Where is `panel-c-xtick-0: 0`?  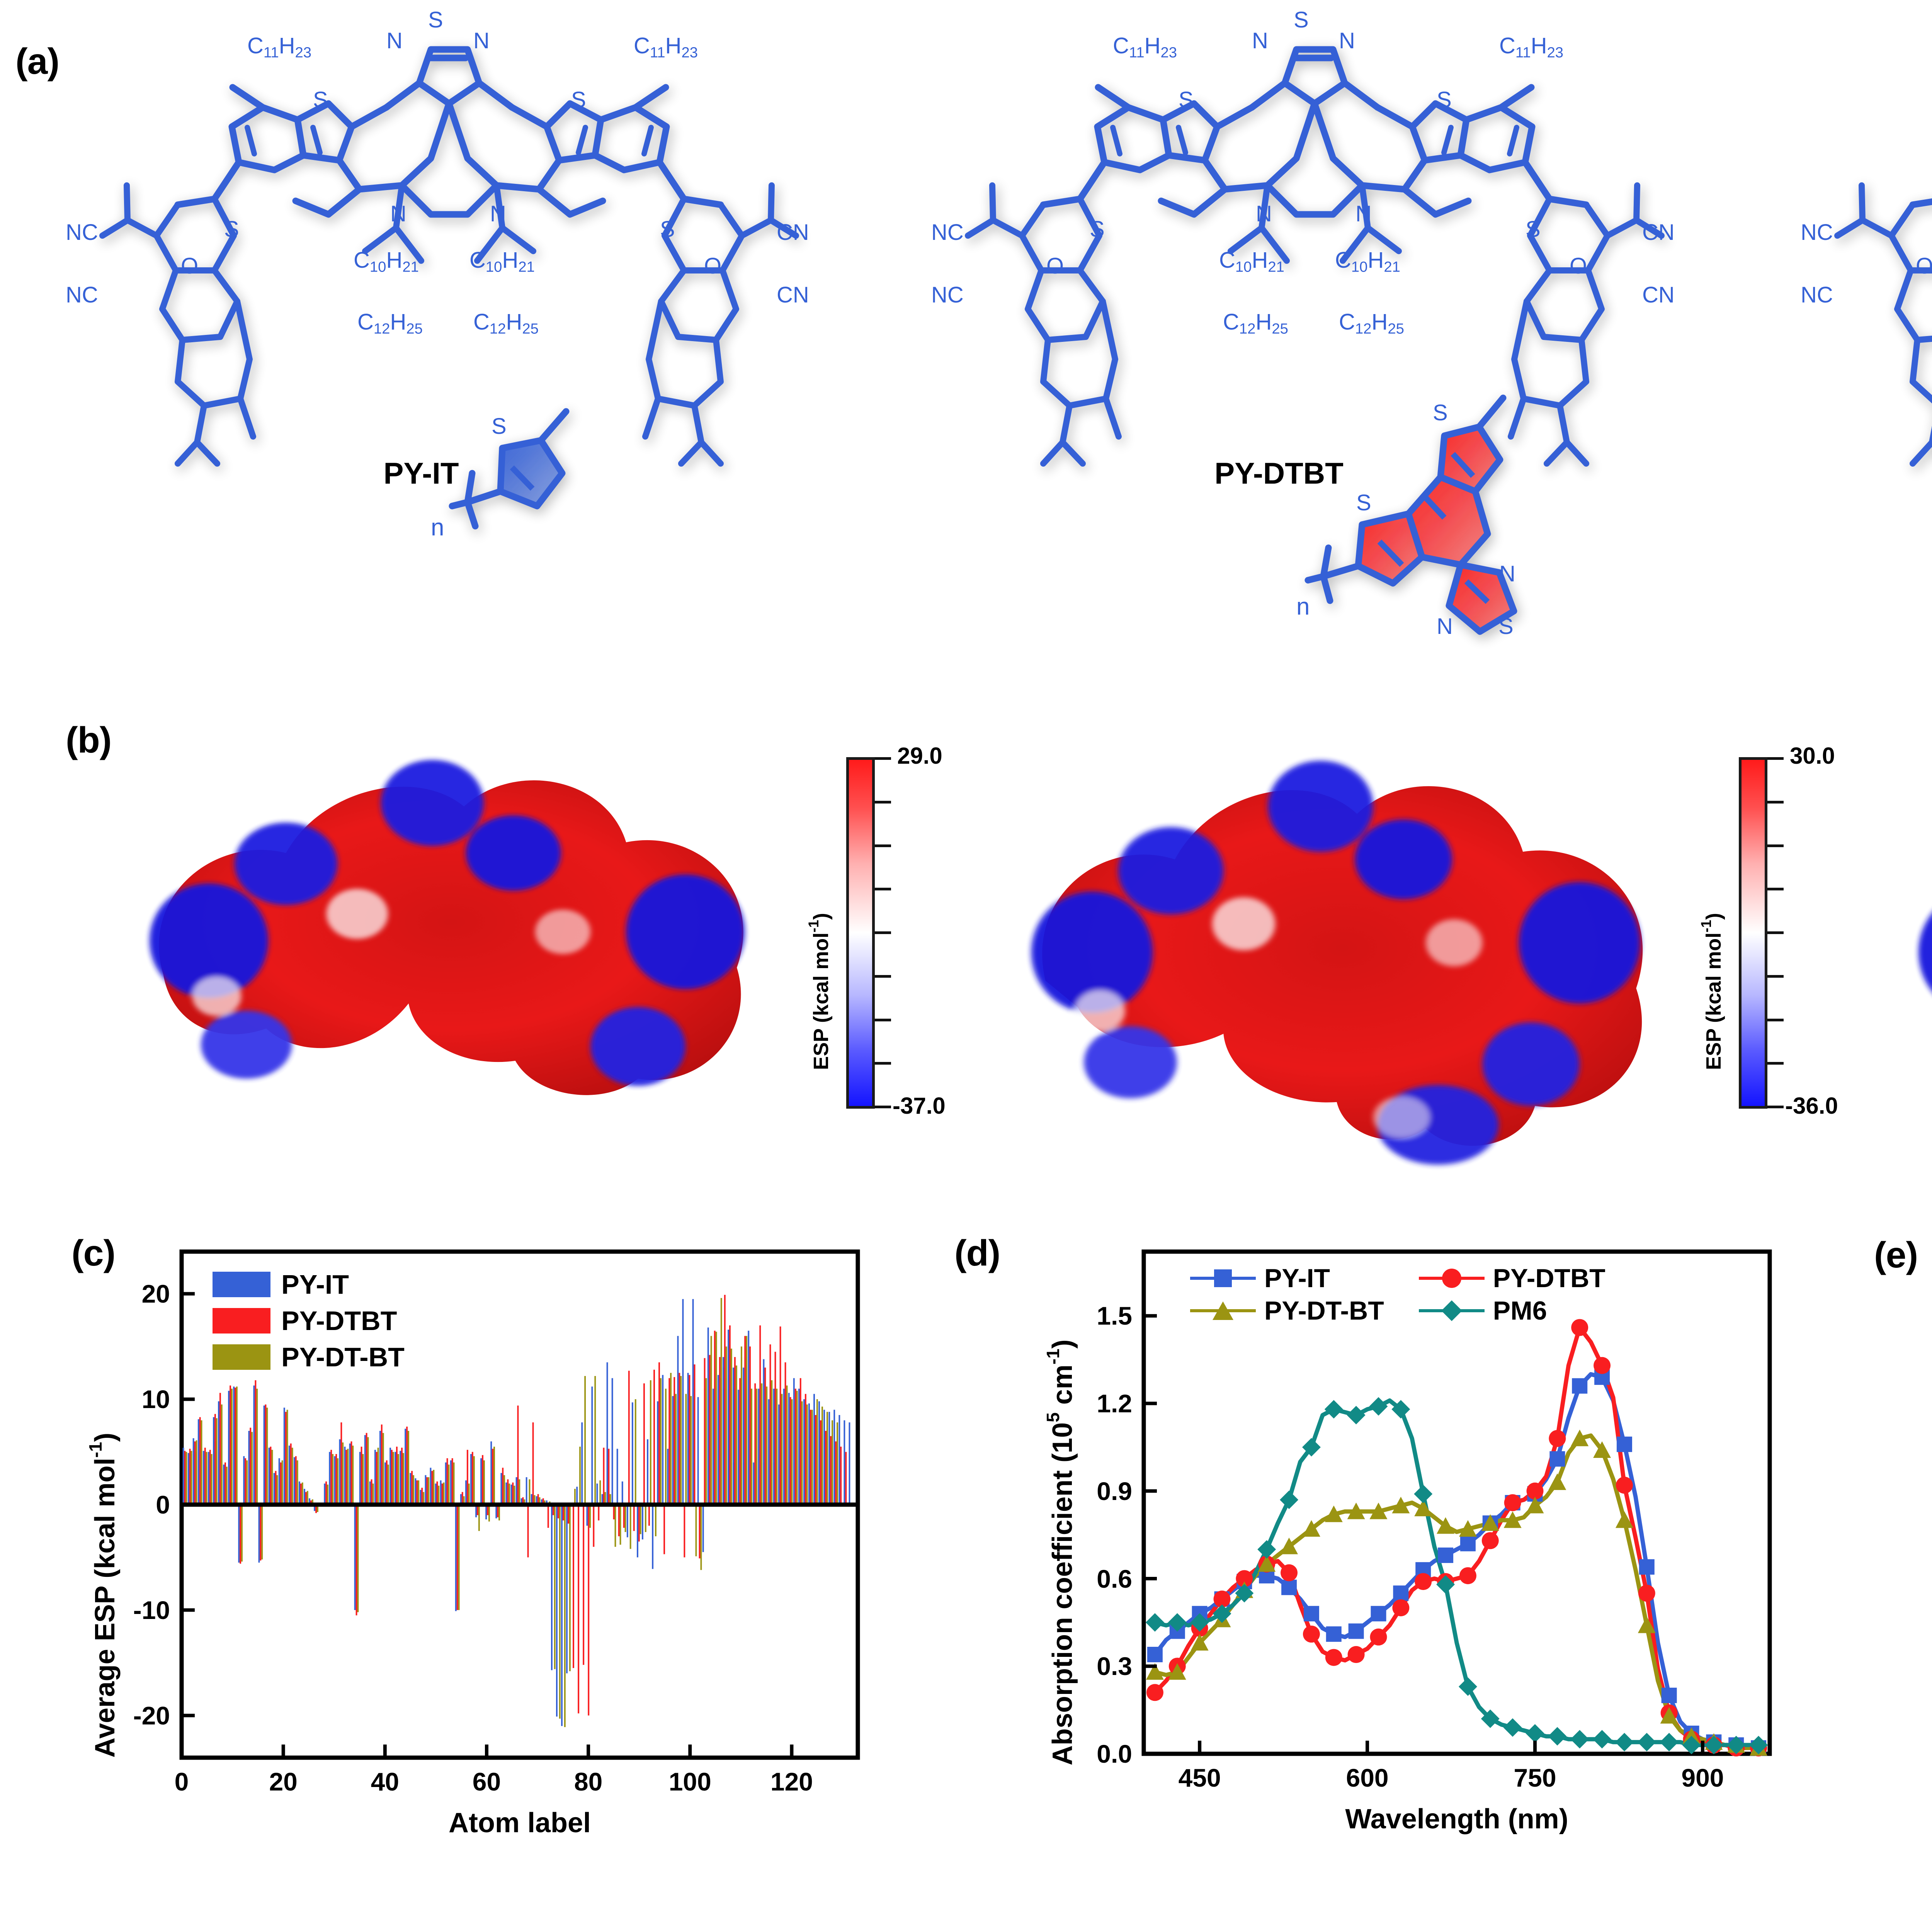
panel-c-xtick-0: 0 is located at coordinates (182, 1781).